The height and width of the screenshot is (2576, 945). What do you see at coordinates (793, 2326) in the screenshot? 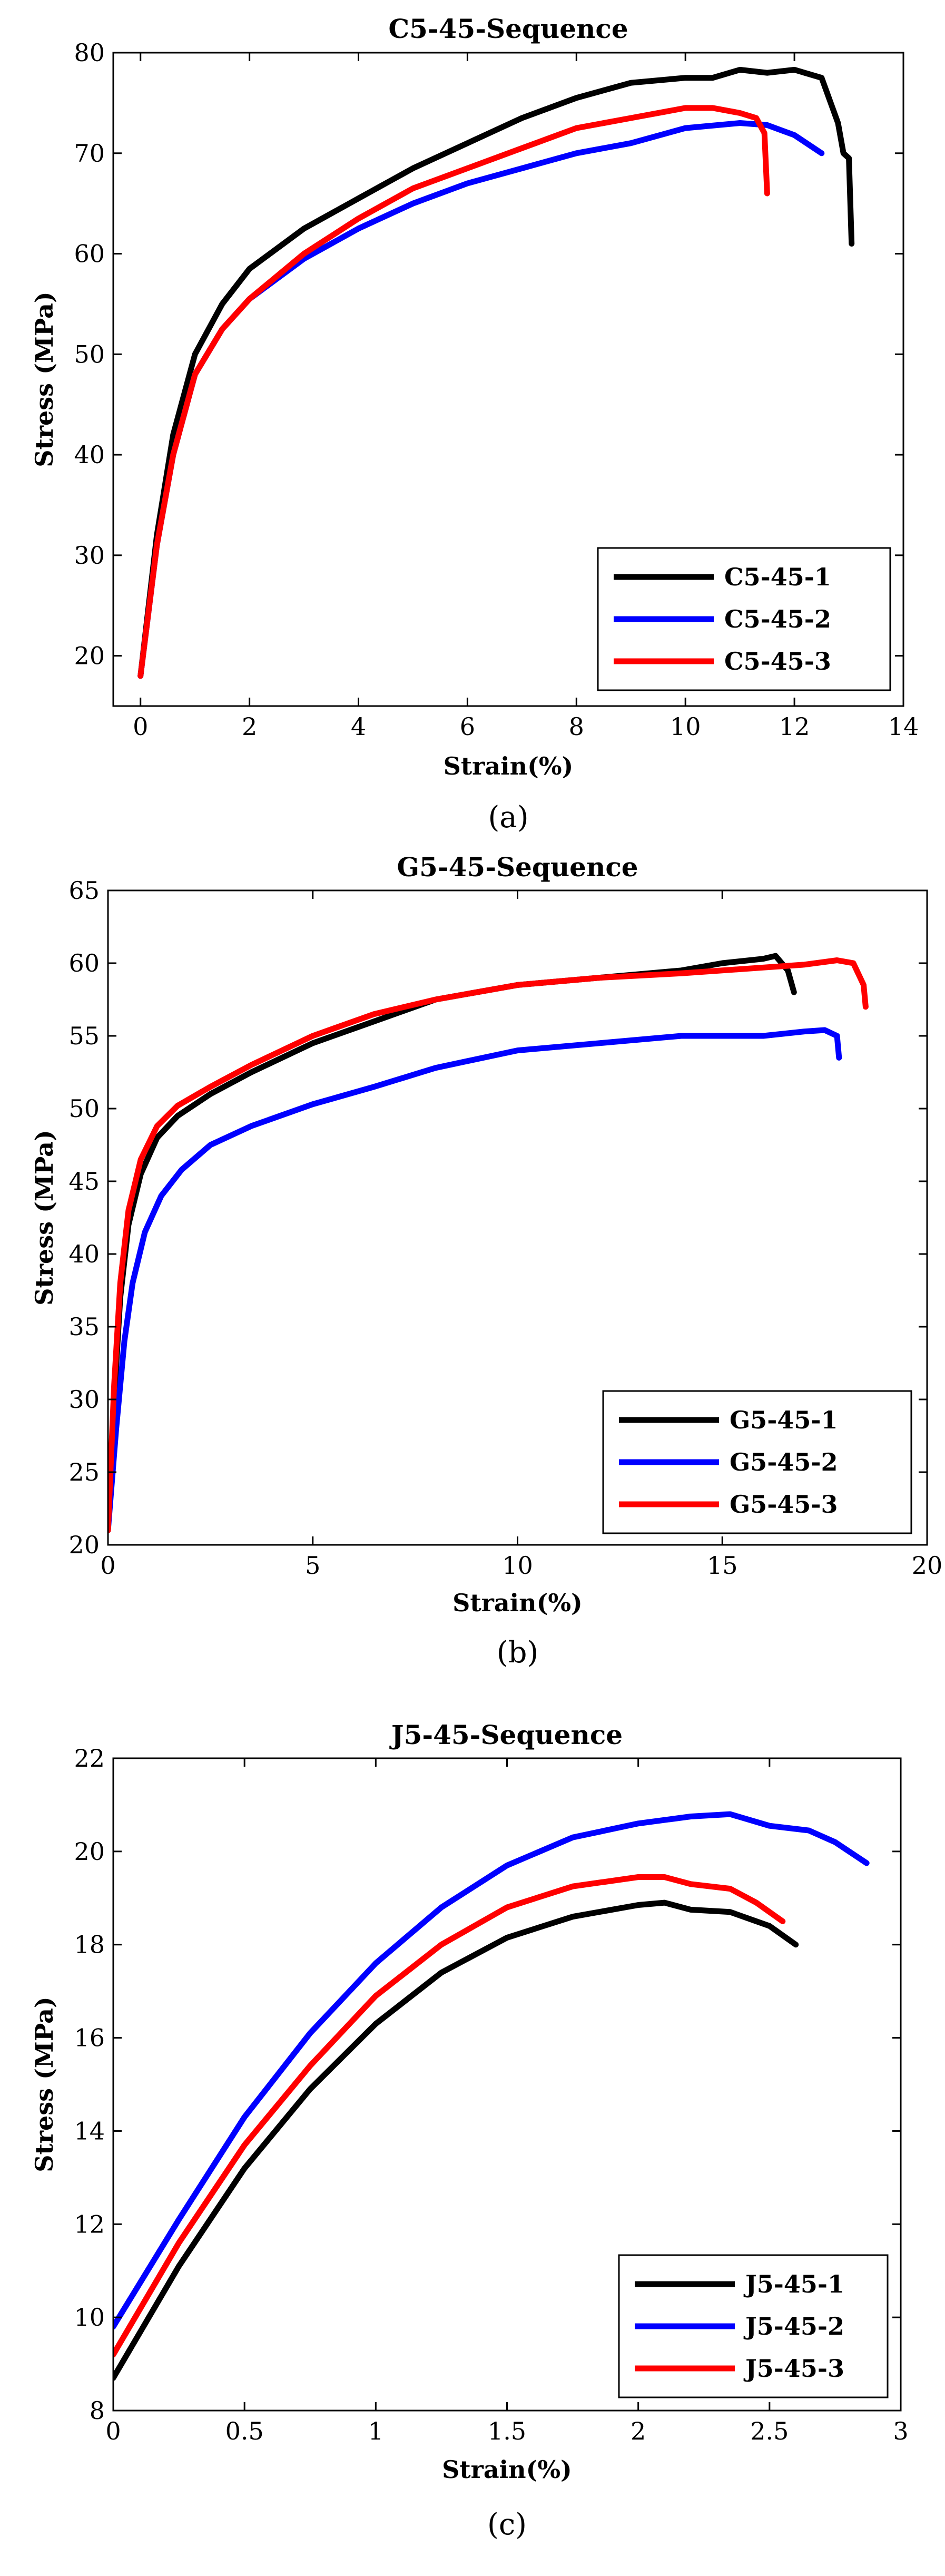
I see `legend-label-J5-45-2: J5-45-2` at bounding box center [793, 2326].